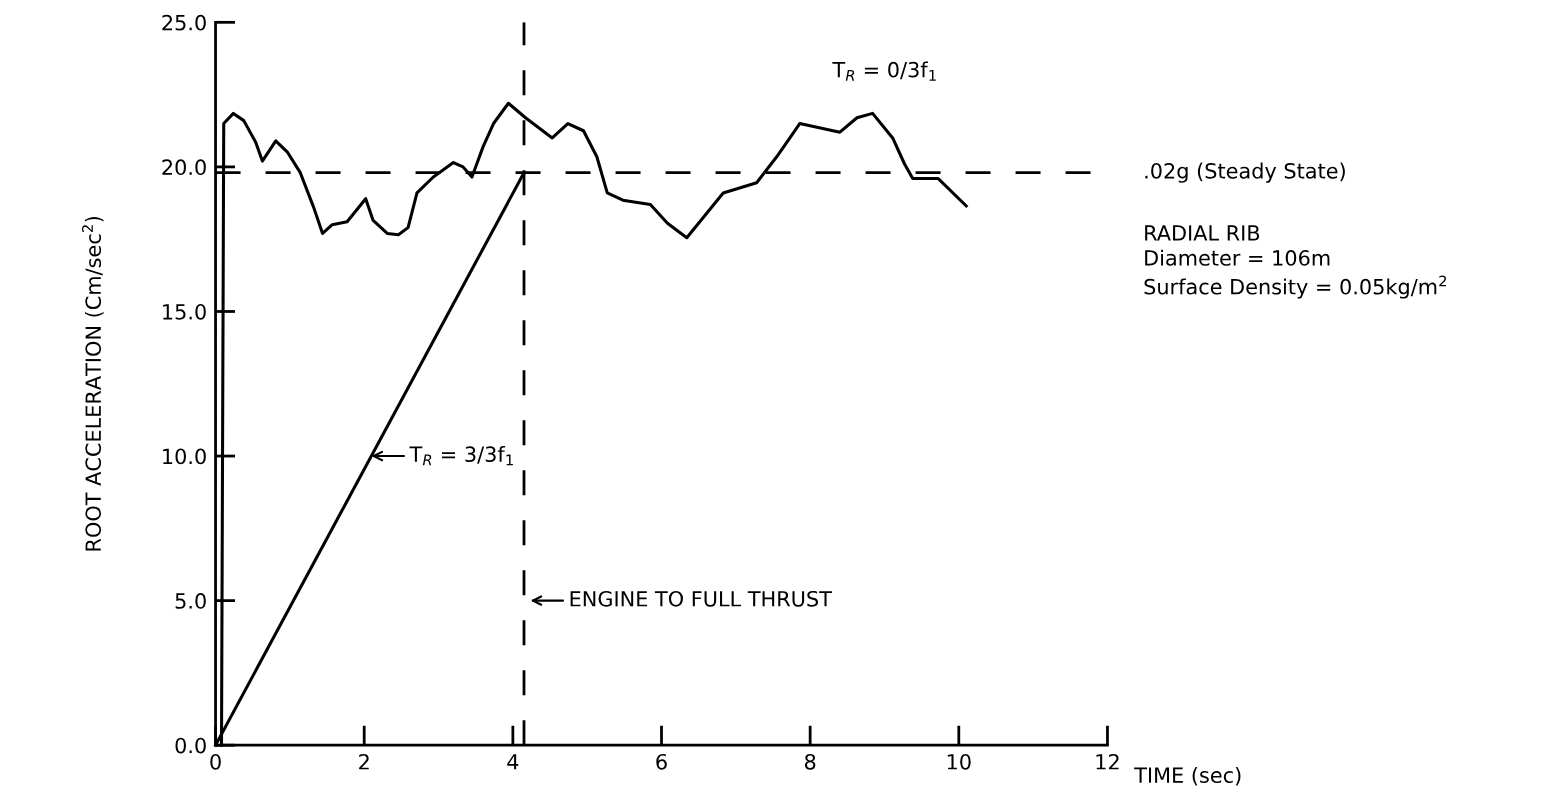  I want to click on x-tick-label: 0, so click(215, 761).